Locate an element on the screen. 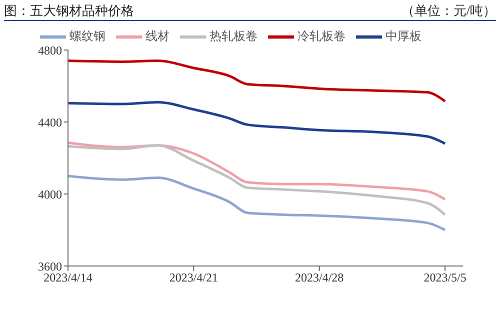 The width and height of the screenshot is (500, 322). y-tick-label: 3600 is located at coordinates (50, 266).